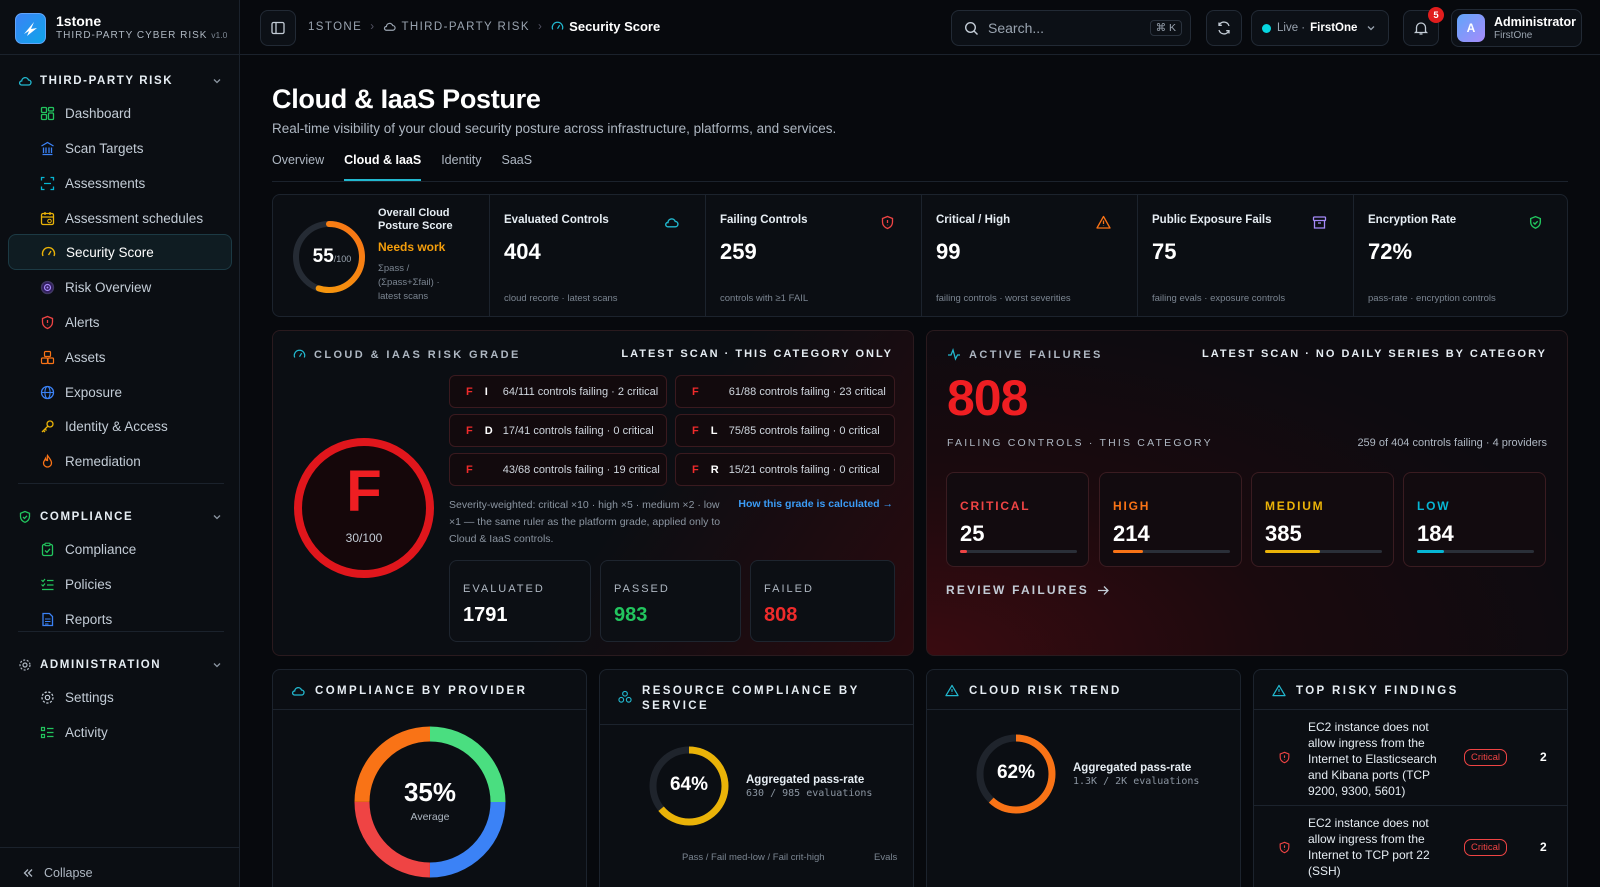  What do you see at coordinates (219, 35) in the screenshot?
I see `brand-version: v1.0` at bounding box center [219, 35].